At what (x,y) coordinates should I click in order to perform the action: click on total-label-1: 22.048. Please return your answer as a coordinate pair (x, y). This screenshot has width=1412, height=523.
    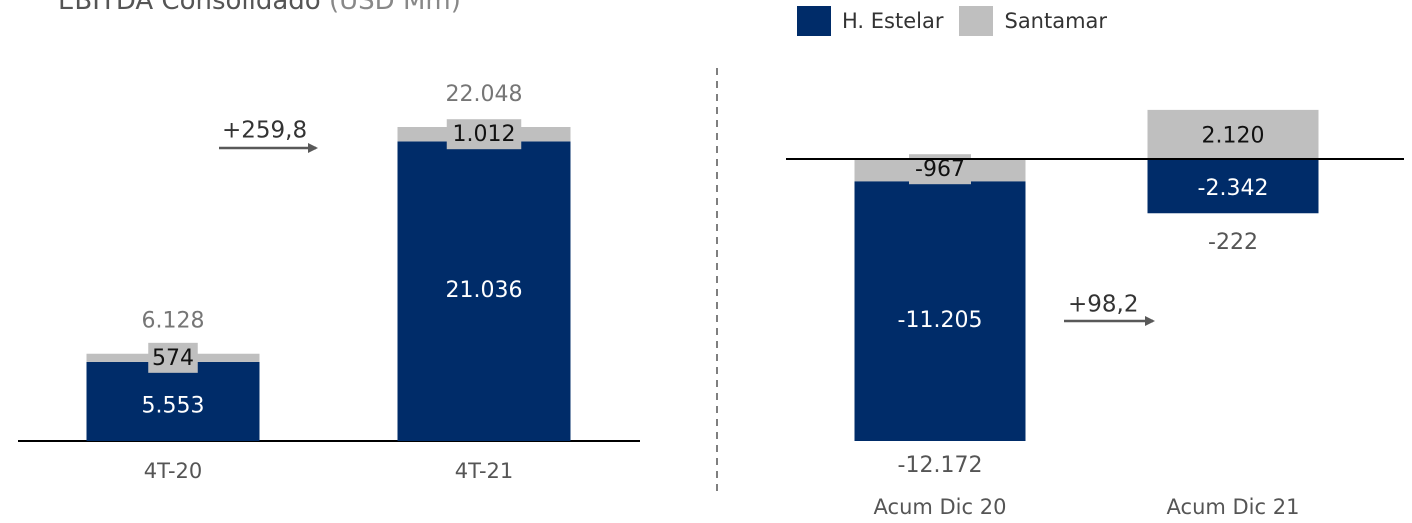
    Looking at the image, I should click on (484, 94).